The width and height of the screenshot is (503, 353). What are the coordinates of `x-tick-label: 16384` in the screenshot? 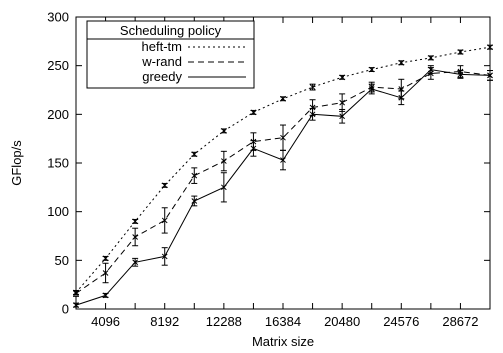 It's located at (283, 321).